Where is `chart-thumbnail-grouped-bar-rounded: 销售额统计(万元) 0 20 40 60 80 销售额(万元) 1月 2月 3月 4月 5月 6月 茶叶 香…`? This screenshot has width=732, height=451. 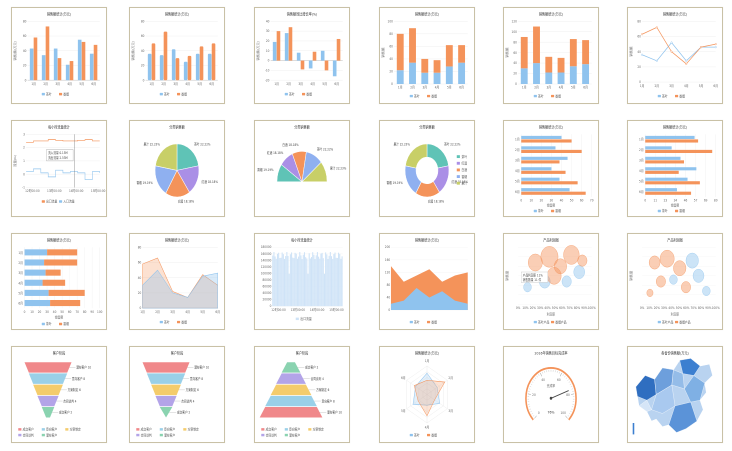 chart-thumbnail-grouped-bar-rounded: 销售额统计(万元) 0 20 40 60 80 销售额(万元) 1月 2月 3月 4月 5月 6月 茶叶 香… is located at coordinates (177, 55).